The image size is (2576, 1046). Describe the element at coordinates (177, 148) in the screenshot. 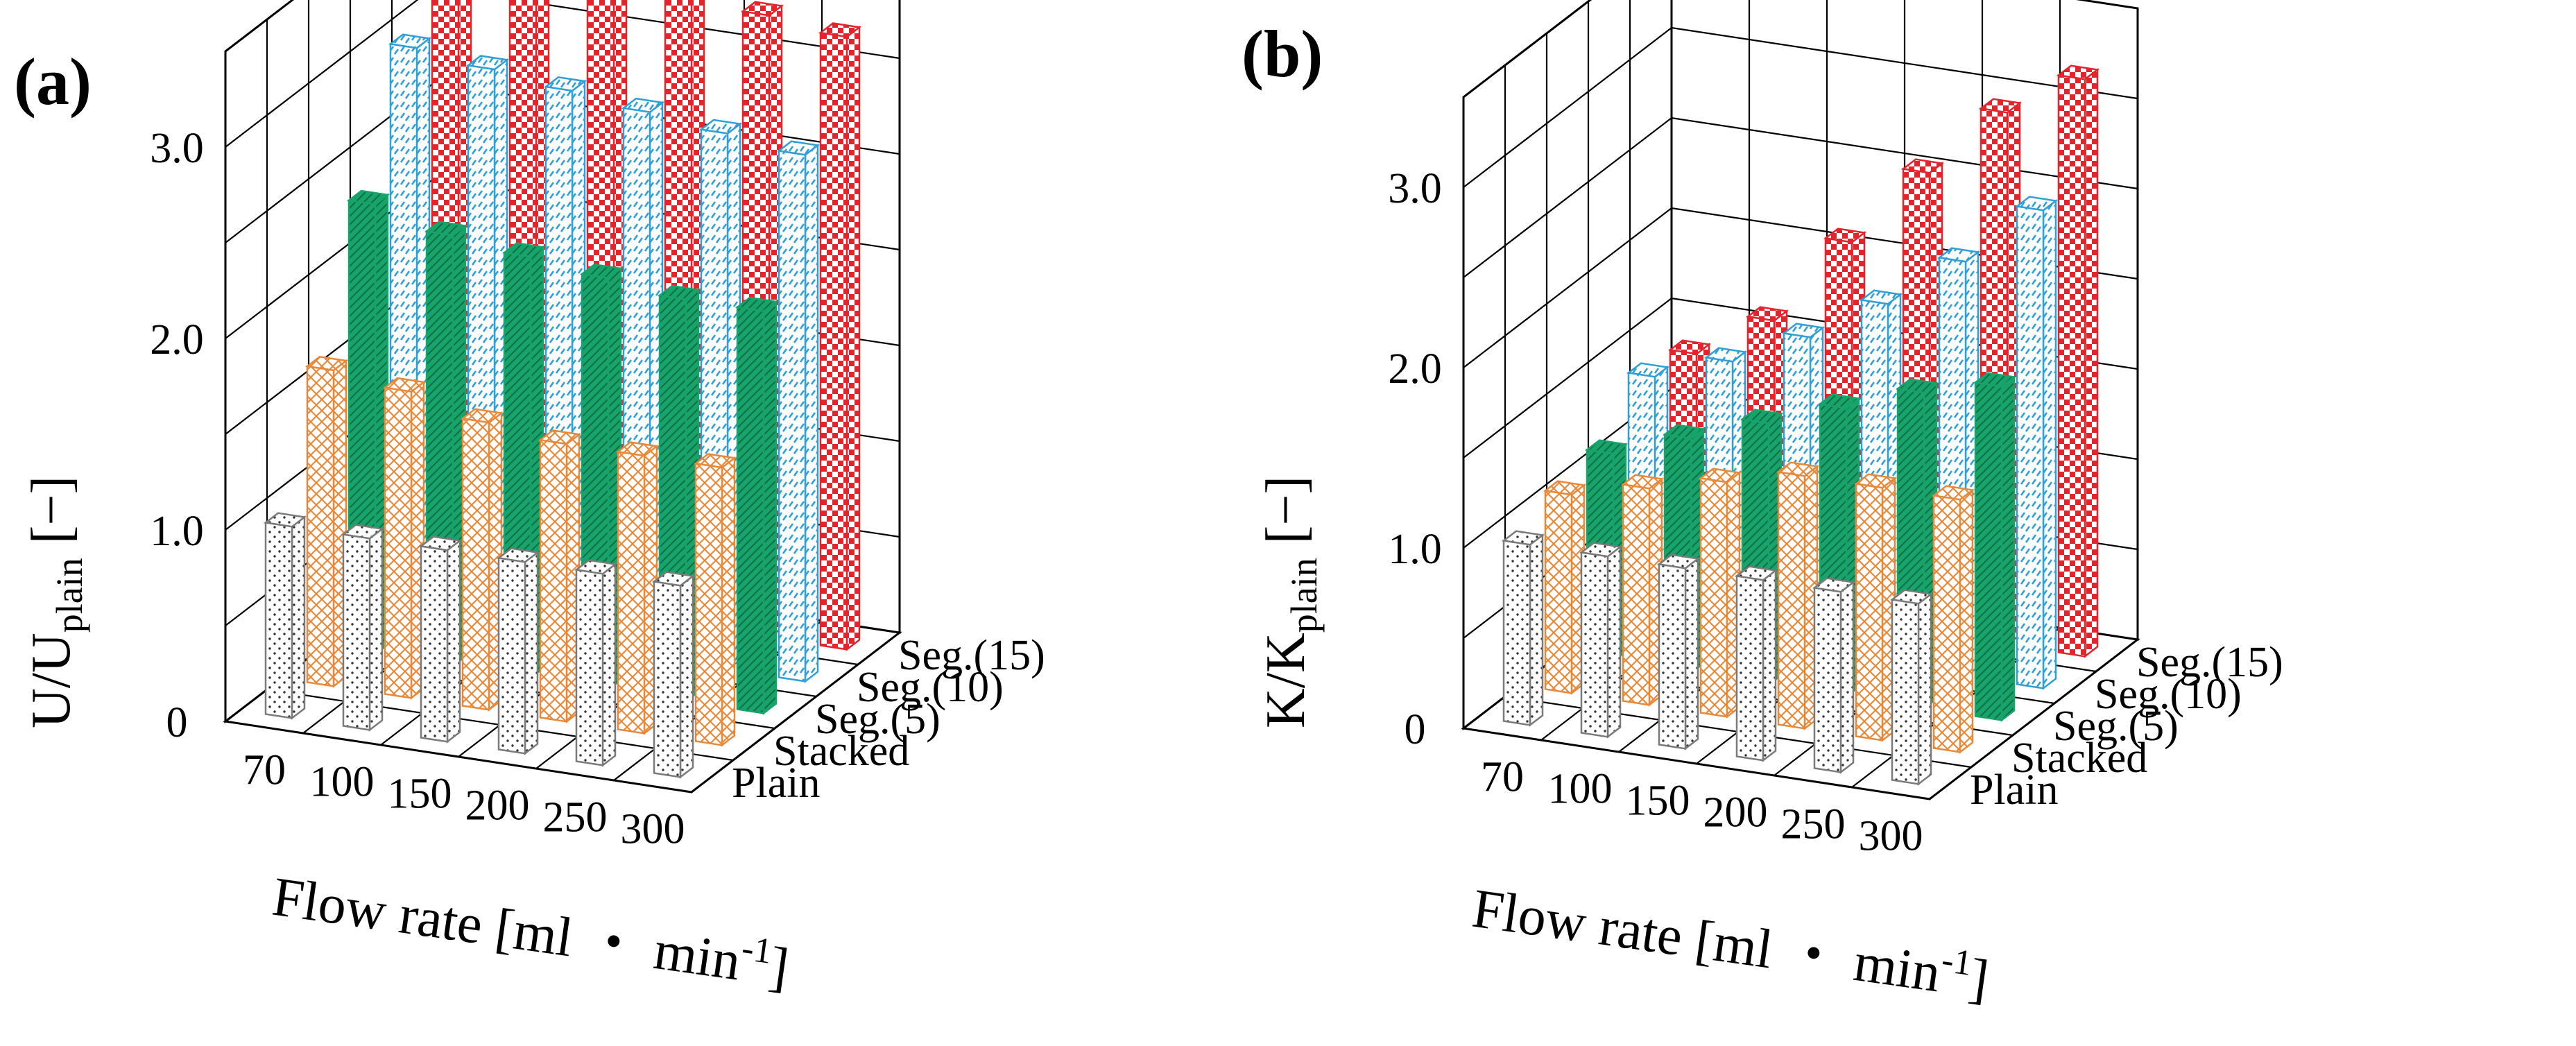

I see `y-tick-label: 3.0` at that location.